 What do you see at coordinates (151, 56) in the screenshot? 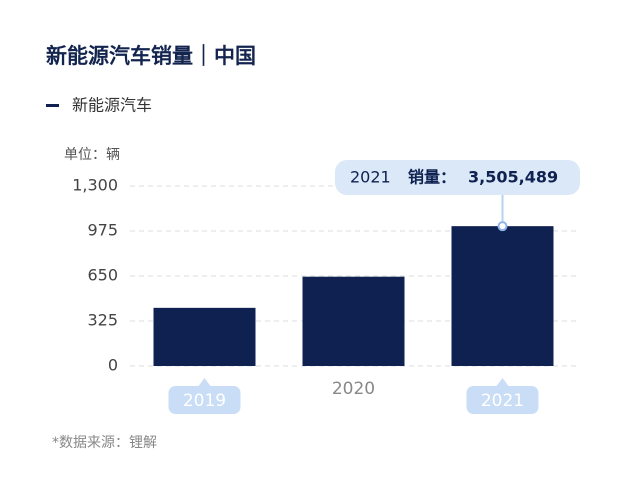
I see `chart-title: 新能源汽车销量｜中国` at bounding box center [151, 56].